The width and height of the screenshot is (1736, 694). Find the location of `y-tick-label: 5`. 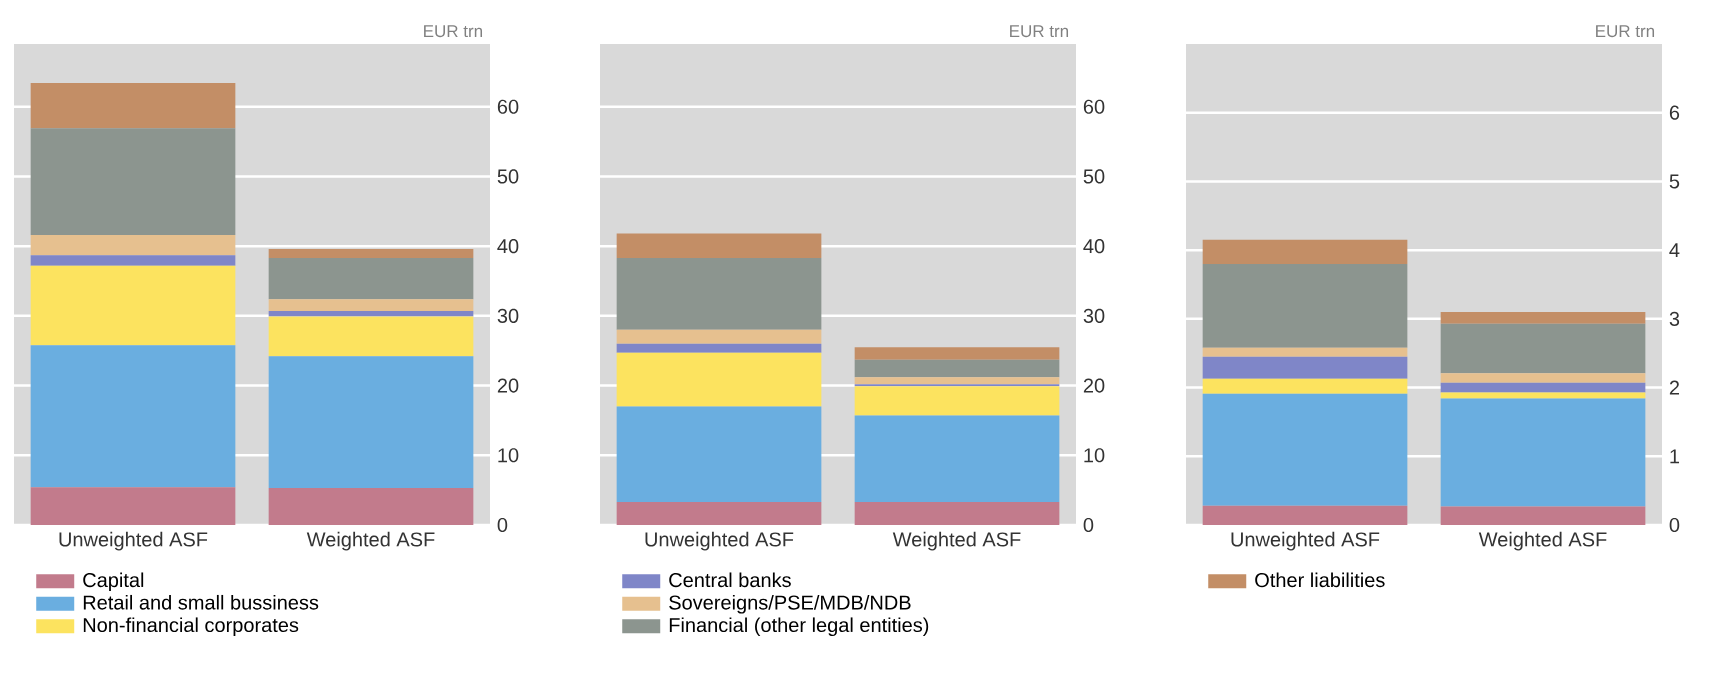

y-tick-label: 5 is located at coordinates (1674, 181).